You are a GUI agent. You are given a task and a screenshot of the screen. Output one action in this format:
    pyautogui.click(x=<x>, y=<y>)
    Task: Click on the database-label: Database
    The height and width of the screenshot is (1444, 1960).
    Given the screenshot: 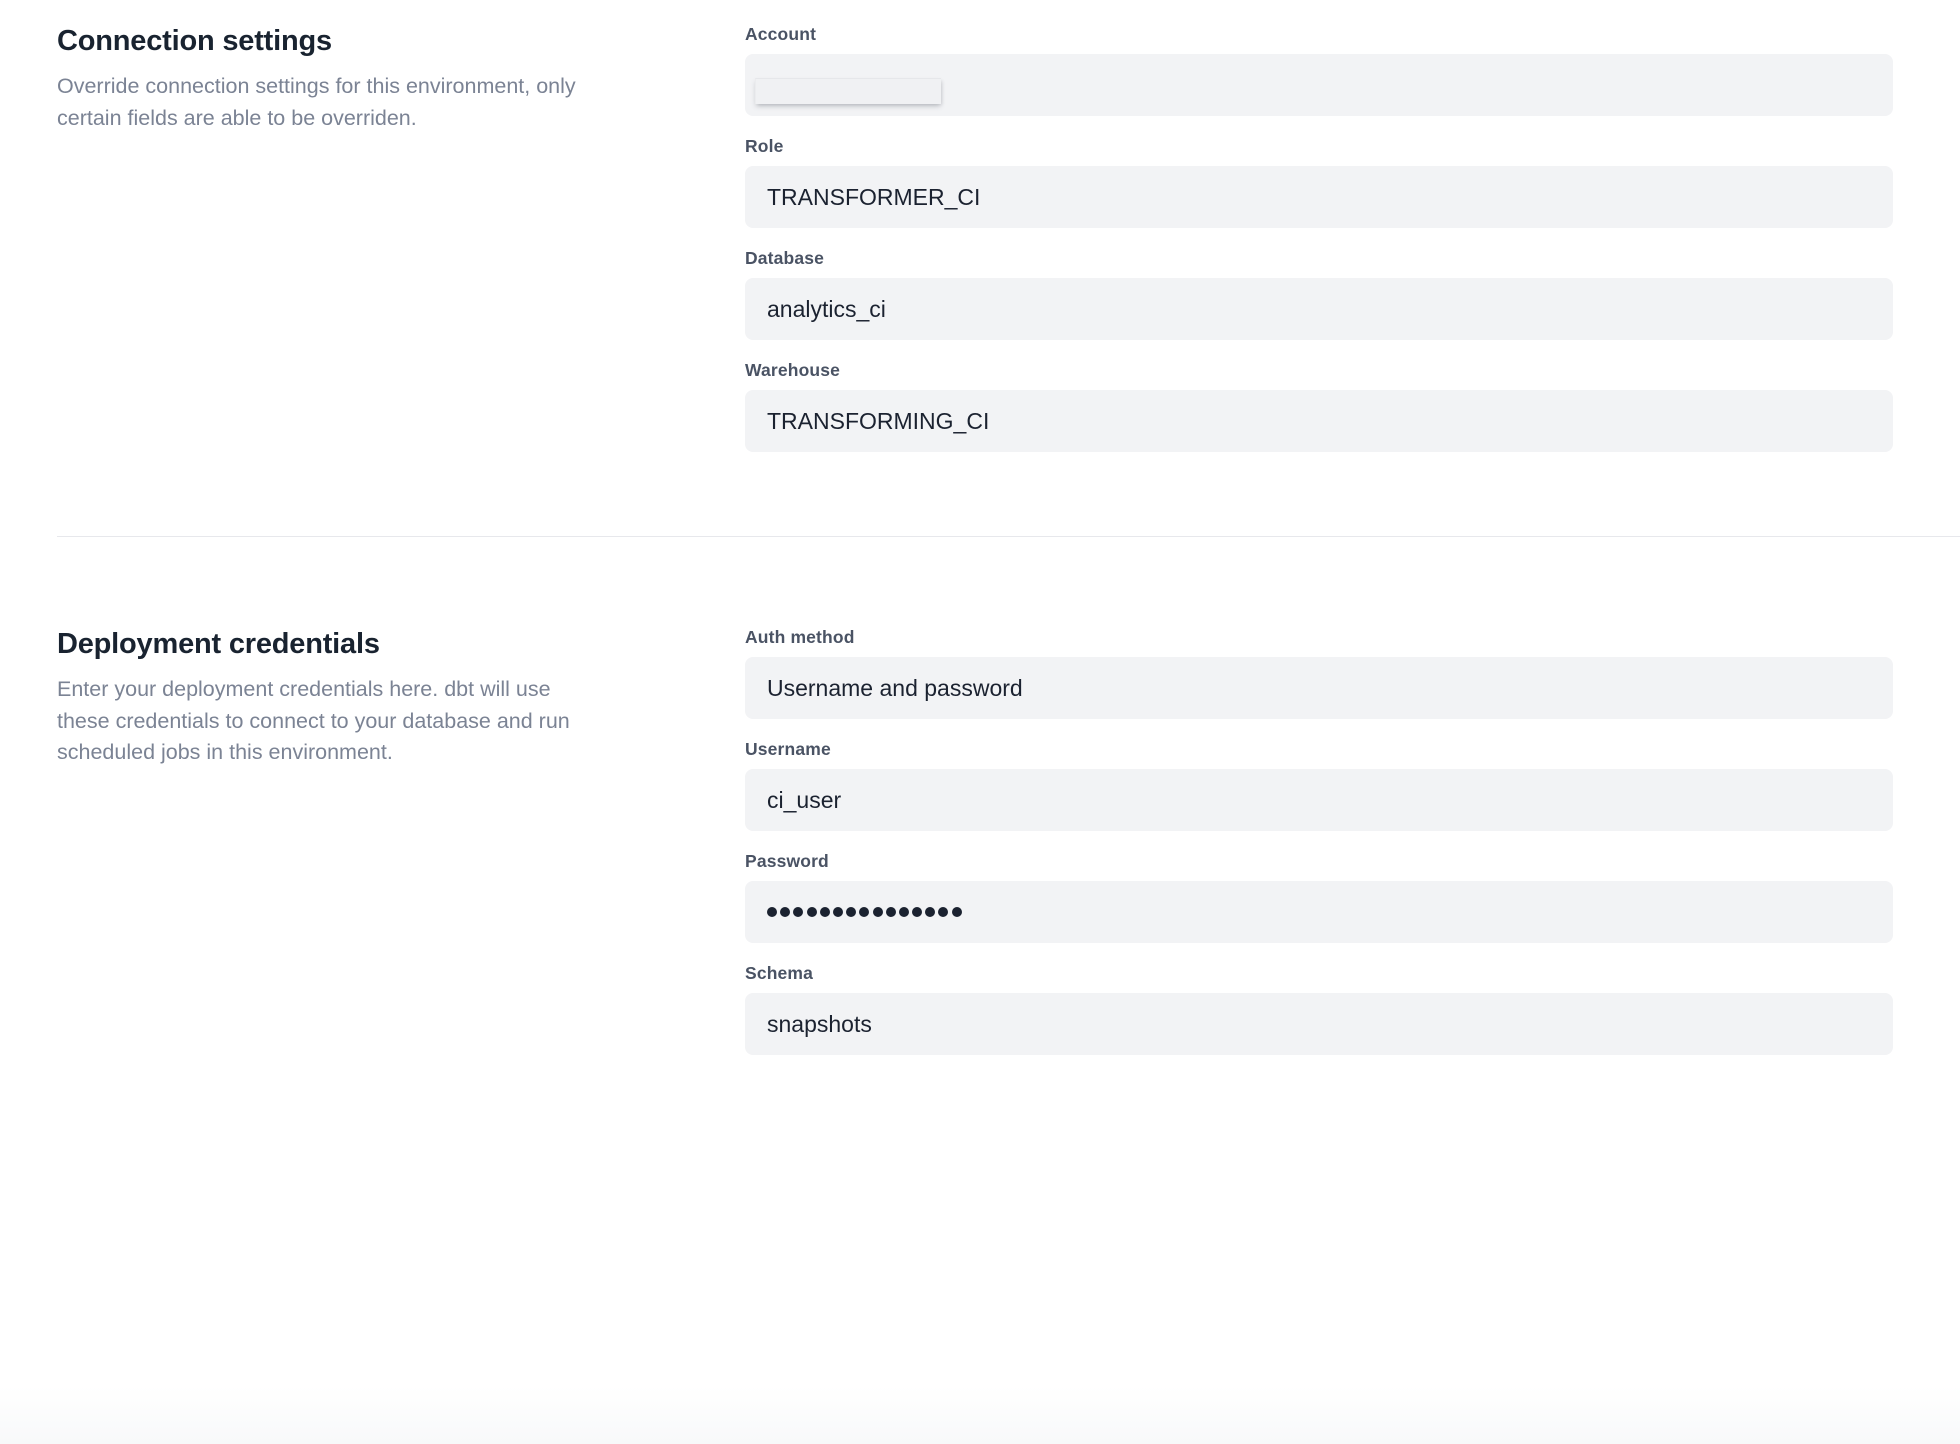 What is the action you would take?
    pyautogui.click(x=785, y=258)
    